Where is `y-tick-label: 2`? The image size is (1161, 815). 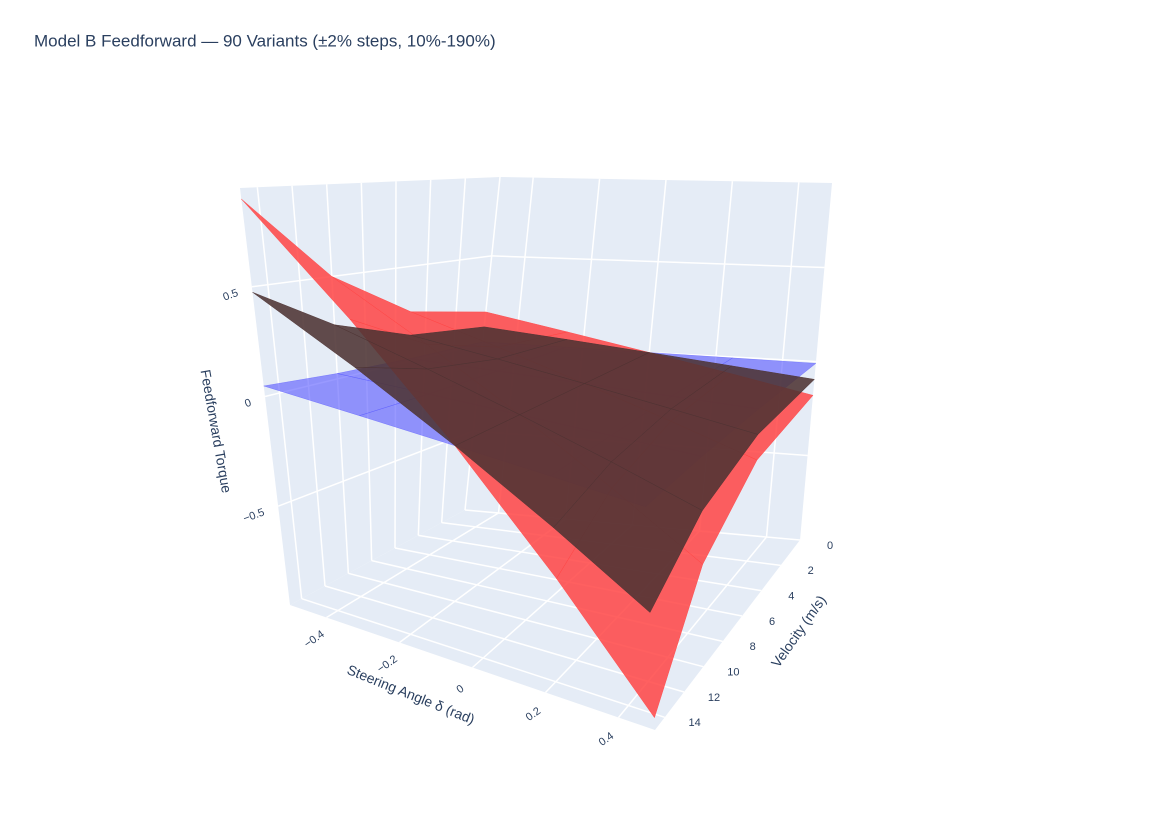
y-tick-label: 2 is located at coordinates (811, 571).